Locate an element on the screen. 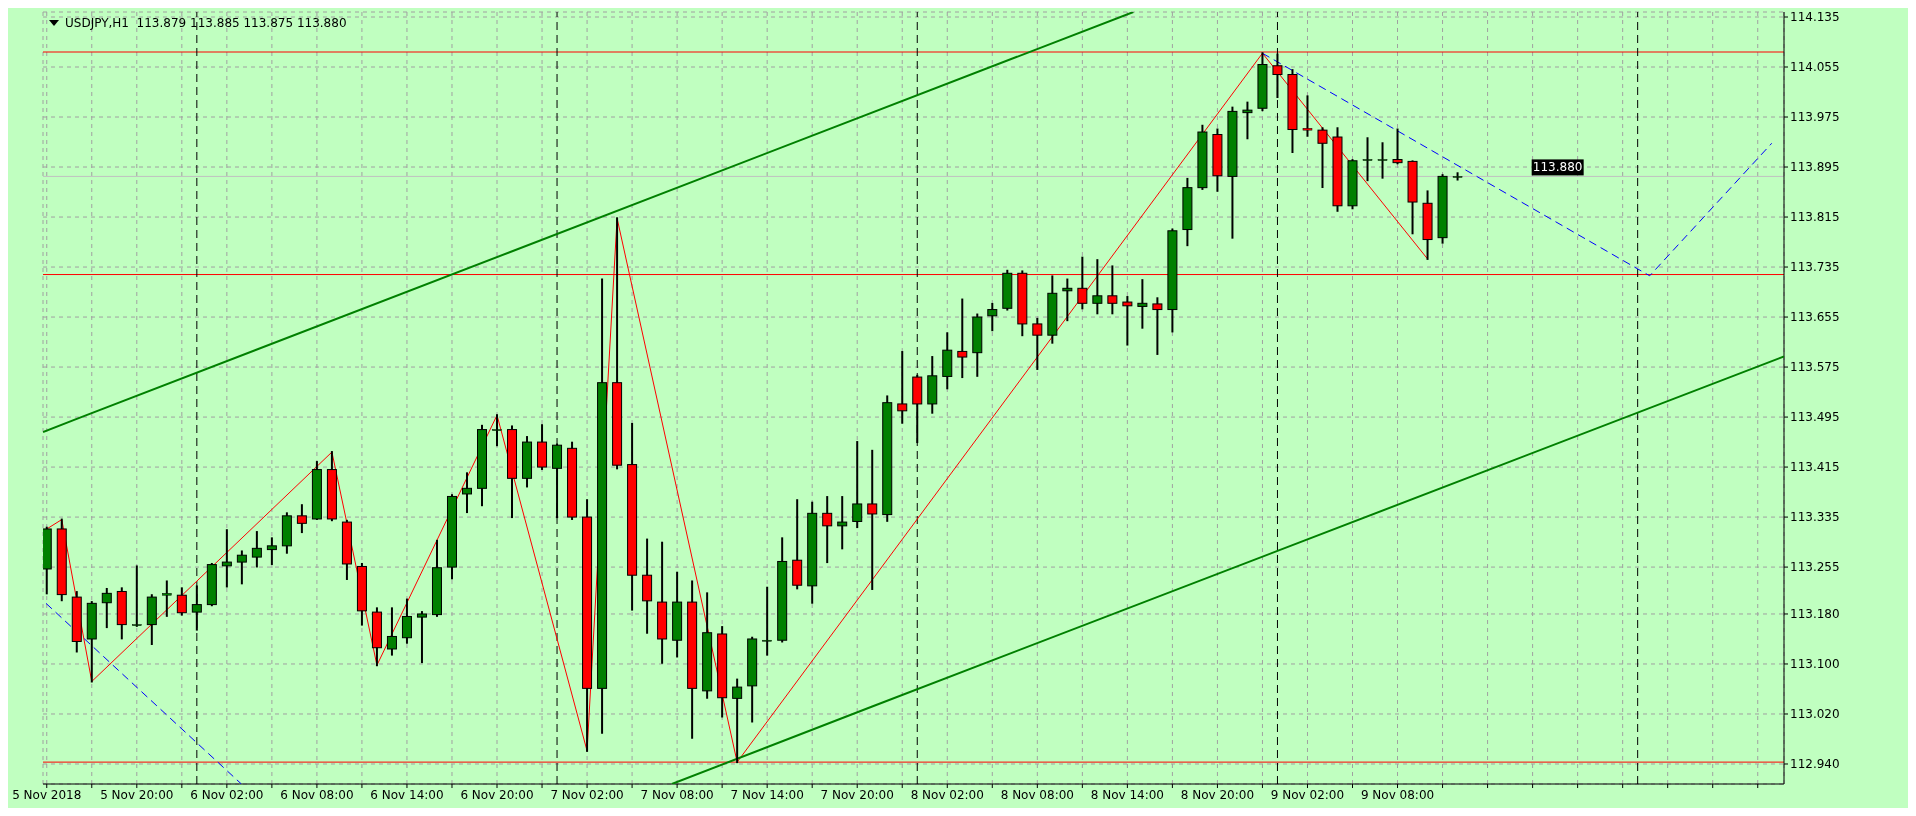 The width and height of the screenshot is (1916, 816). y-tick-label: 113.415 is located at coordinates (1815, 467).